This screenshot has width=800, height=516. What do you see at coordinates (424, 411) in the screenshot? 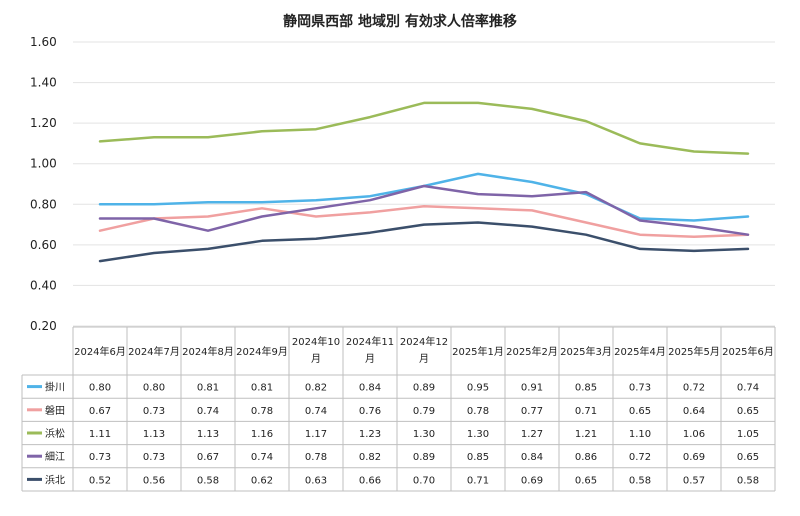
I see `data-label: 0.79` at bounding box center [424, 411].